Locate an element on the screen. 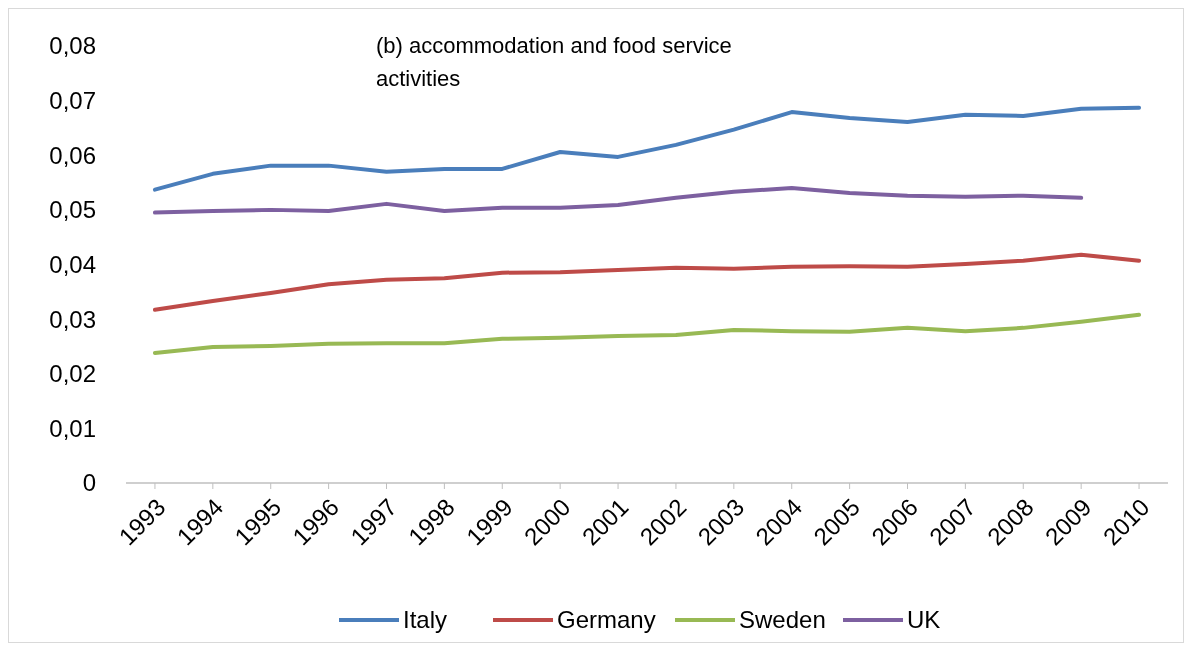 This screenshot has height=651, width=1192. y-tick-label: 0,02 is located at coordinates (72, 374).